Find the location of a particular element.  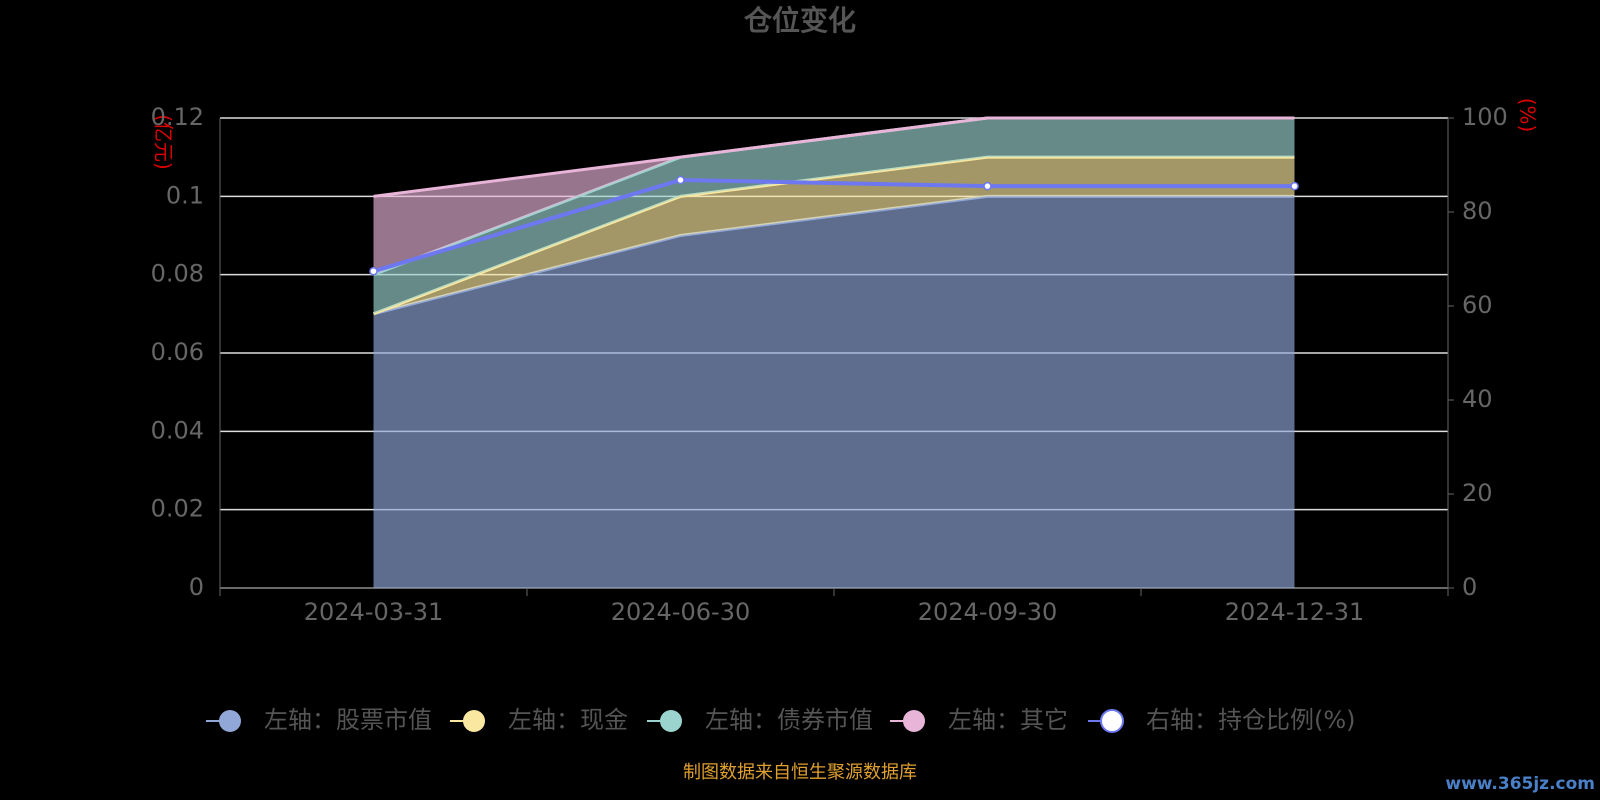

y2-axis-label: (%) is located at coordinates (1528, 115).